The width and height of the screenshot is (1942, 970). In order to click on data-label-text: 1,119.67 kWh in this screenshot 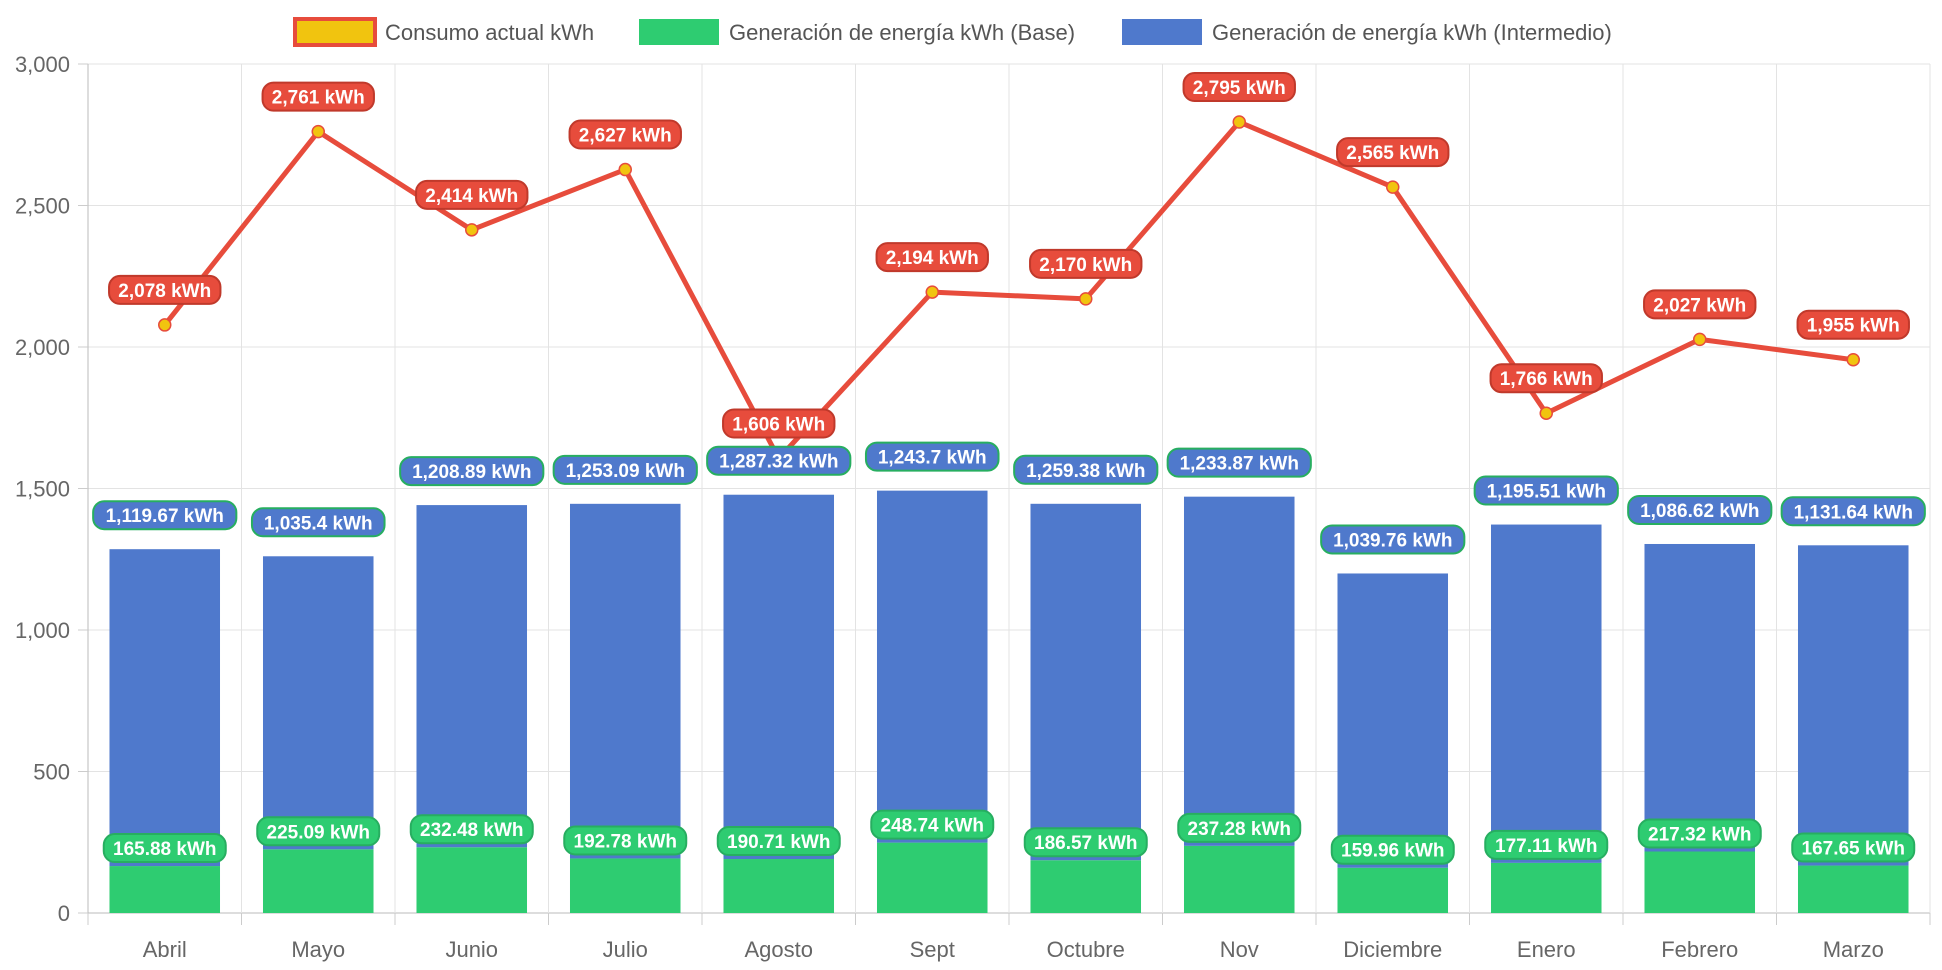, I will do `click(165, 516)`.